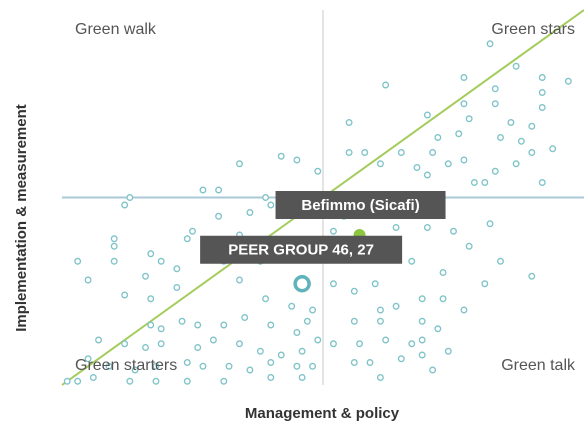 Image resolution: width=584 pixels, height=428 pixels. What do you see at coordinates (116, 29) in the screenshot?
I see `quadrant-label: Green walk` at bounding box center [116, 29].